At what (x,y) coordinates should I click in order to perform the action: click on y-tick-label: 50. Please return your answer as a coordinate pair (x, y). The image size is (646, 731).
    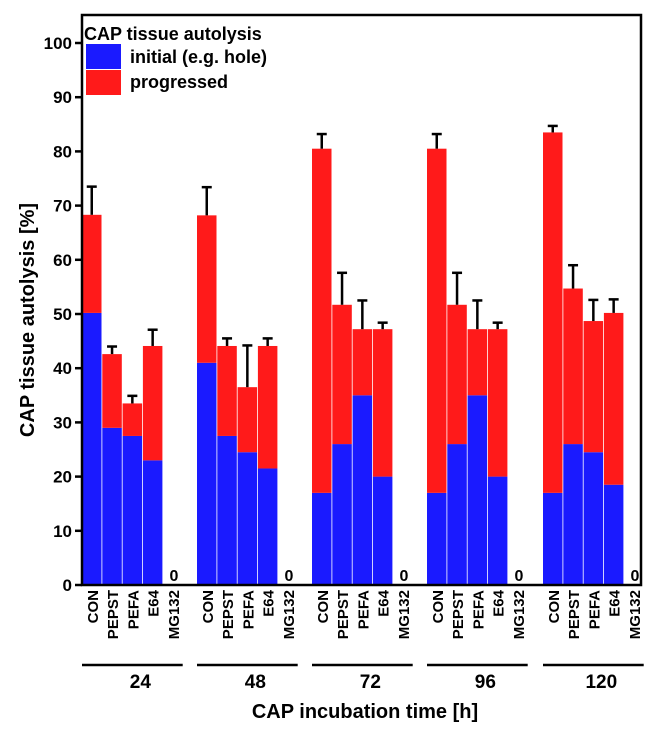
    Looking at the image, I should click on (62, 314).